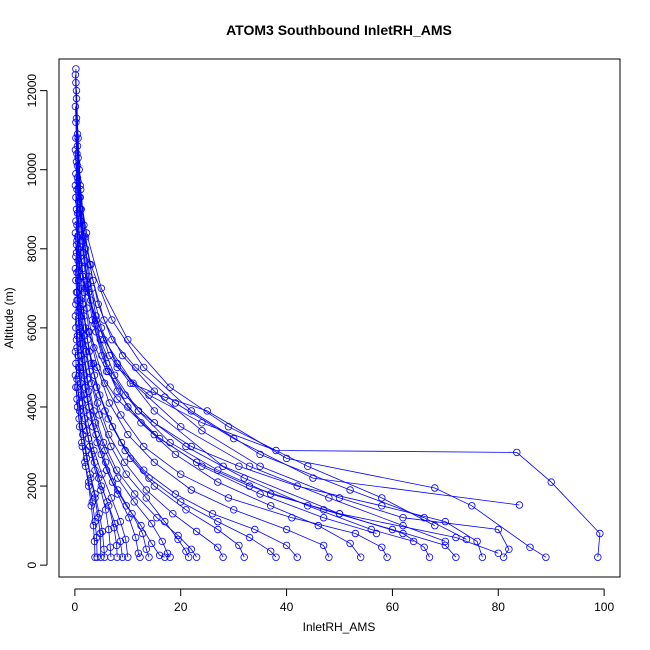 The width and height of the screenshot is (650, 650). What do you see at coordinates (181, 607) in the screenshot?
I see `x-tick-label: 20` at bounding box center [181, 607].